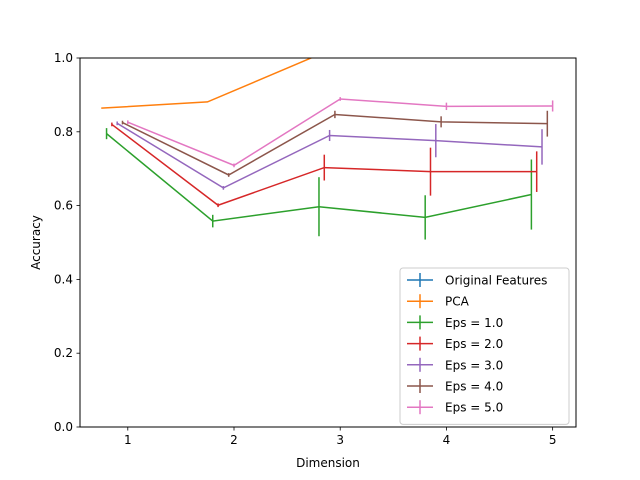  I want to click on y-tick-label: 0.2, so click(63, 353).